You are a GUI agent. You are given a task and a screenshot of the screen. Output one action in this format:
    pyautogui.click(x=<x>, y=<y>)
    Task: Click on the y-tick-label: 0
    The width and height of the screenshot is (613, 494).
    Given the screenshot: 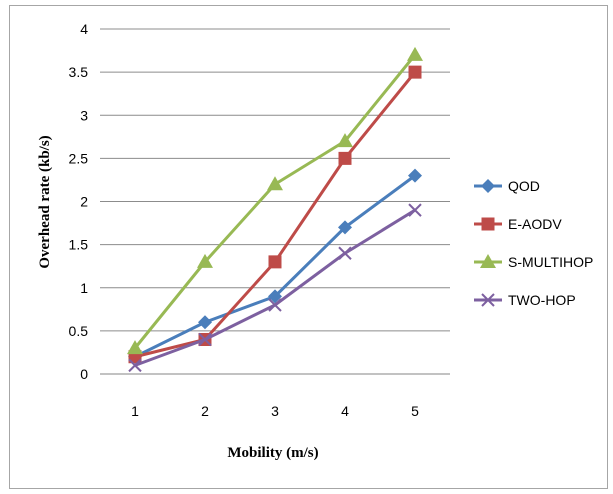 What is the action you would take?
    pyautogui.click(x=84, y=374)
    